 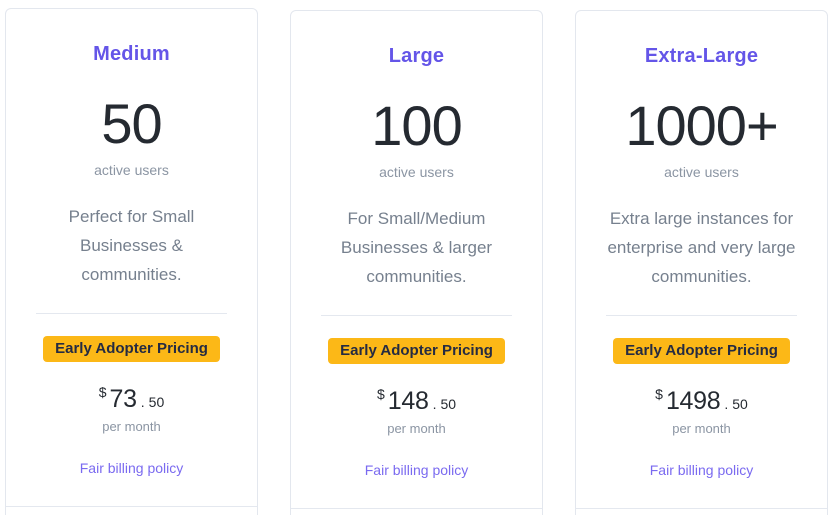 I want to click on user-count: 50, so click(x=131, y=123).